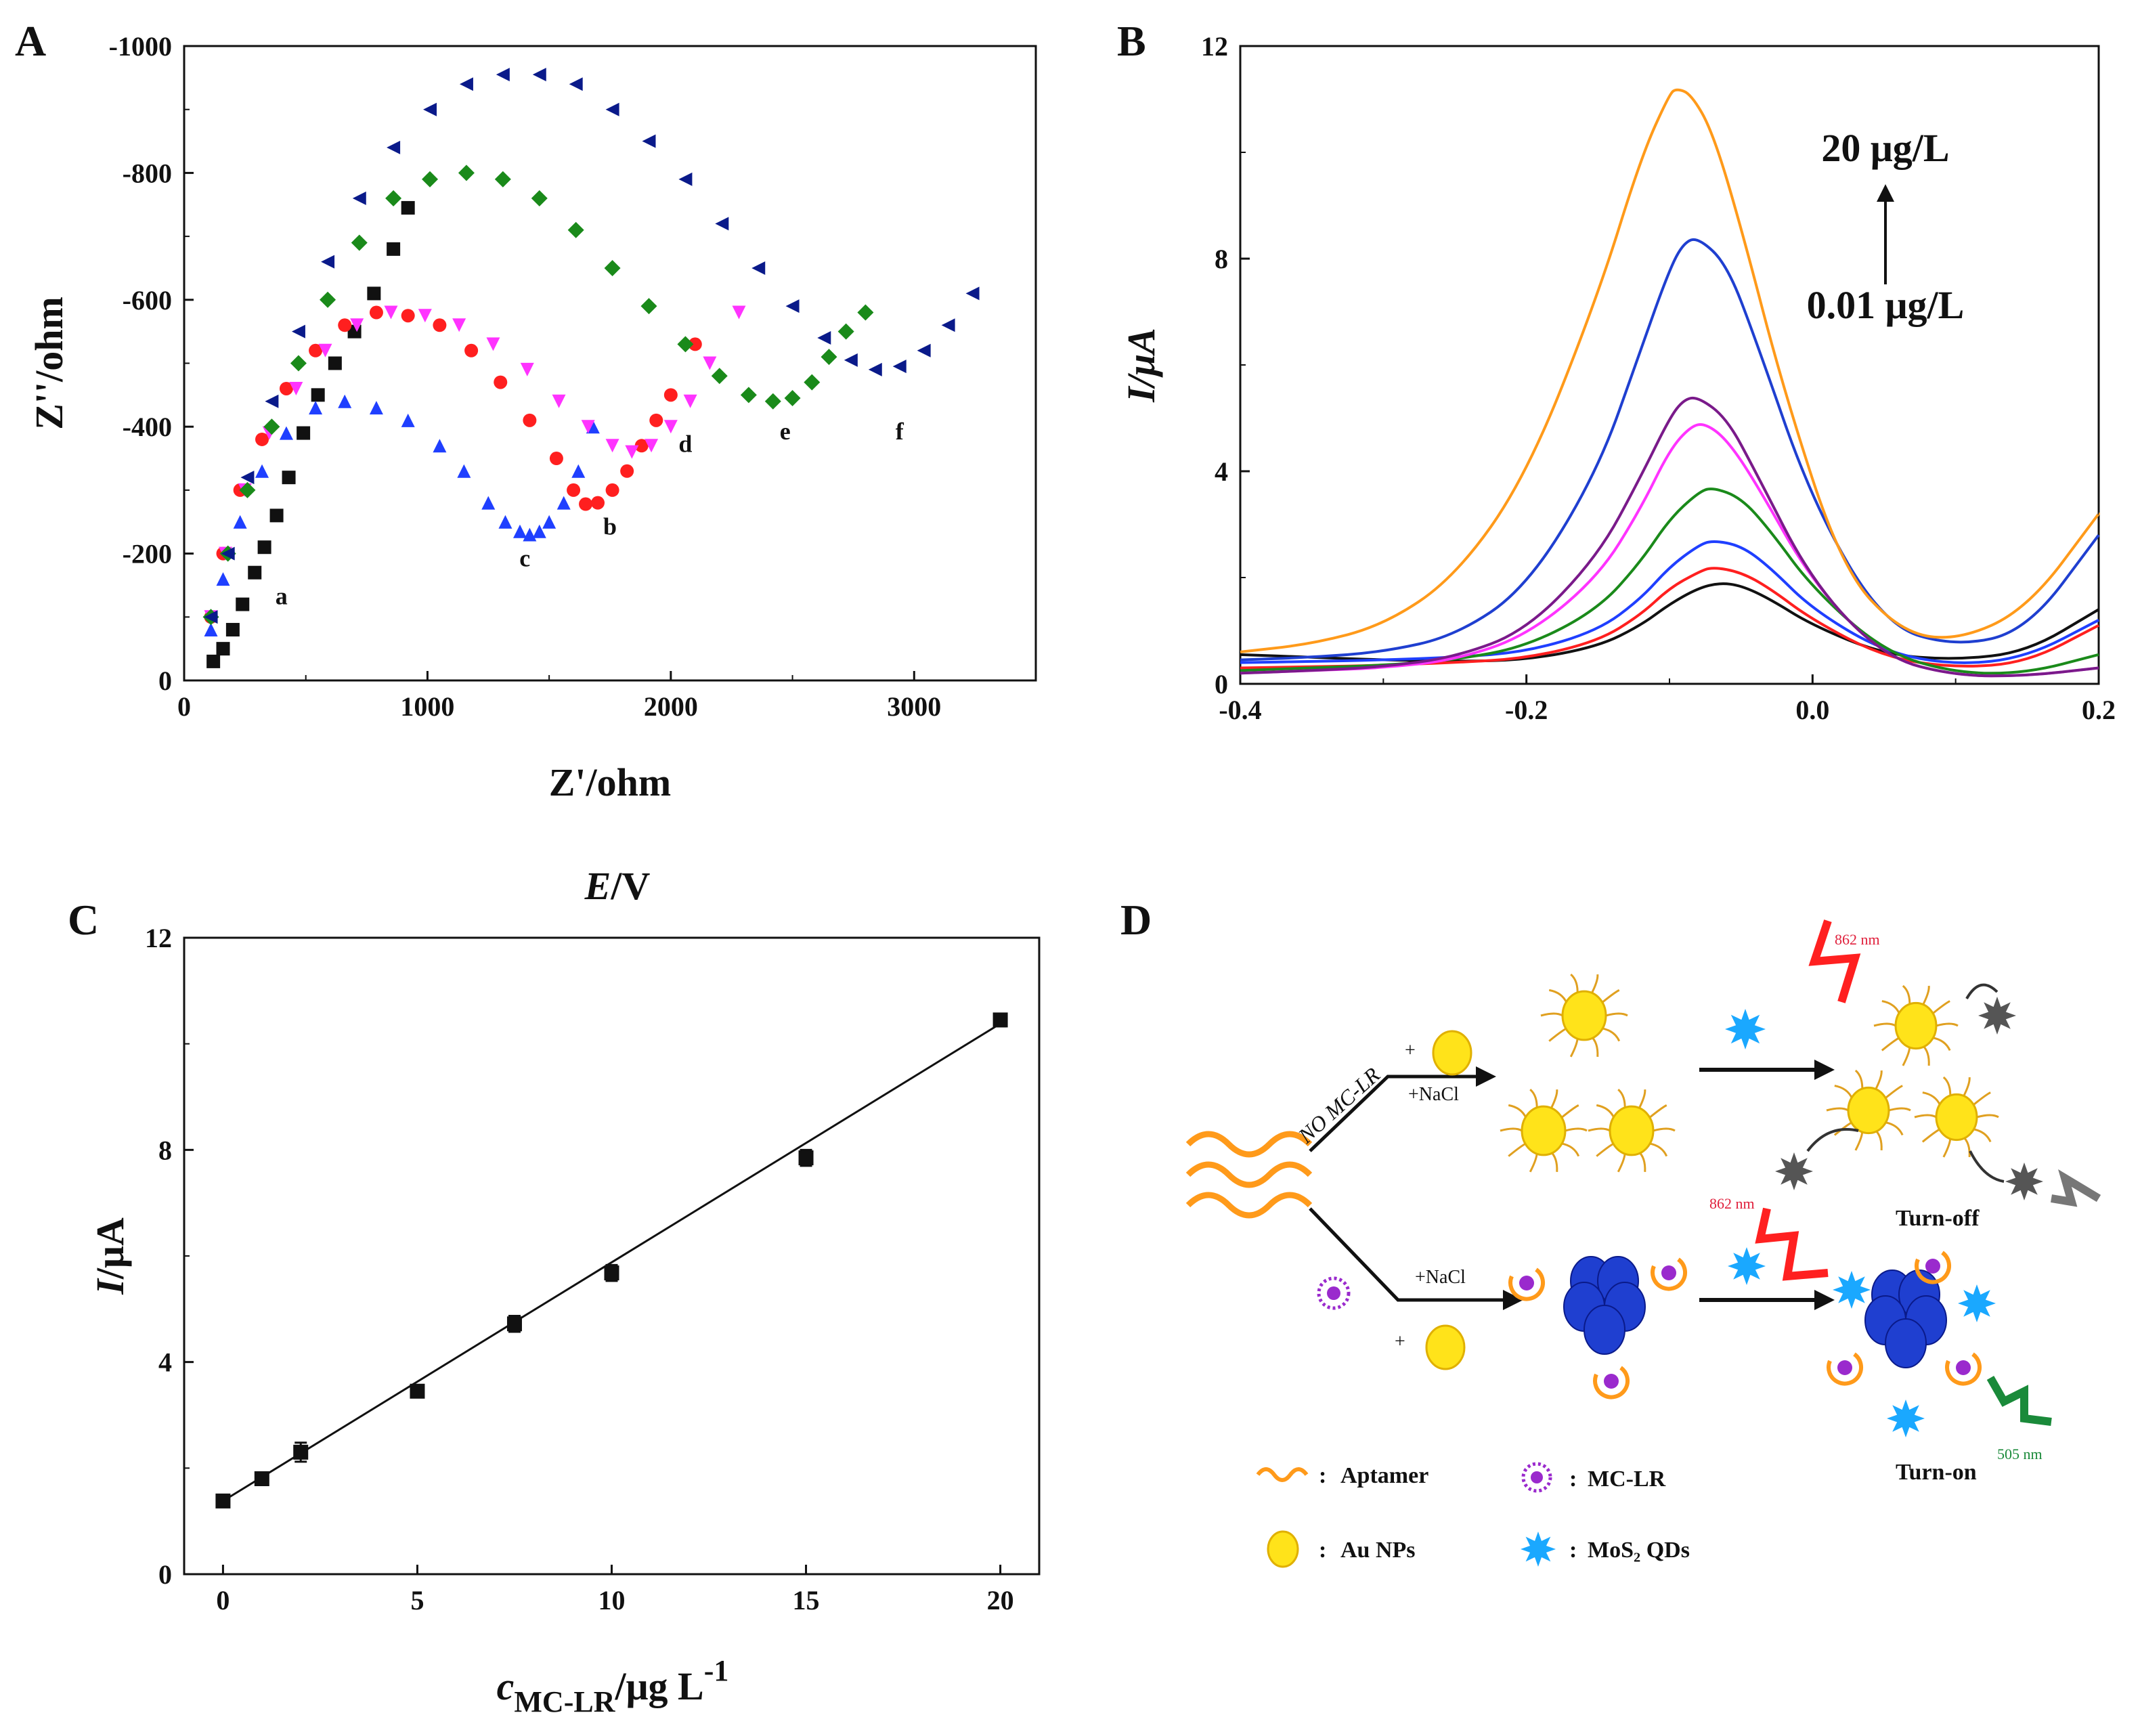 The width and height of the screenshot is (2140, 1736). I want to click on y-title-i: I, so click(110, 1286).